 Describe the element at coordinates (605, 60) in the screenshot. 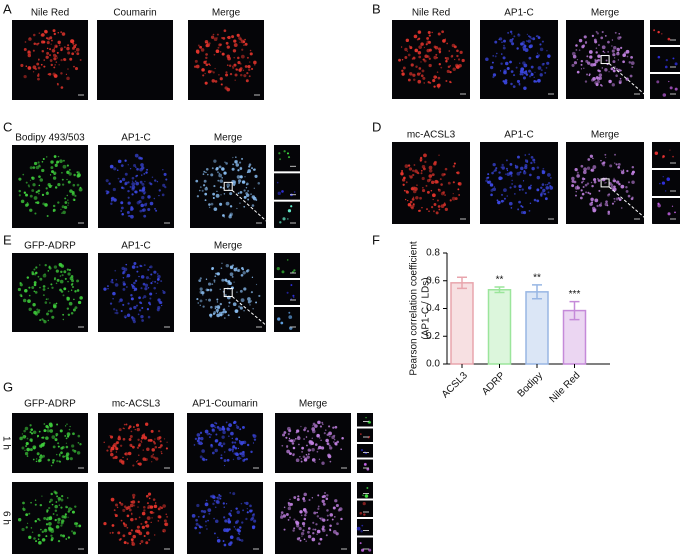

I see `roi-box` at that location.